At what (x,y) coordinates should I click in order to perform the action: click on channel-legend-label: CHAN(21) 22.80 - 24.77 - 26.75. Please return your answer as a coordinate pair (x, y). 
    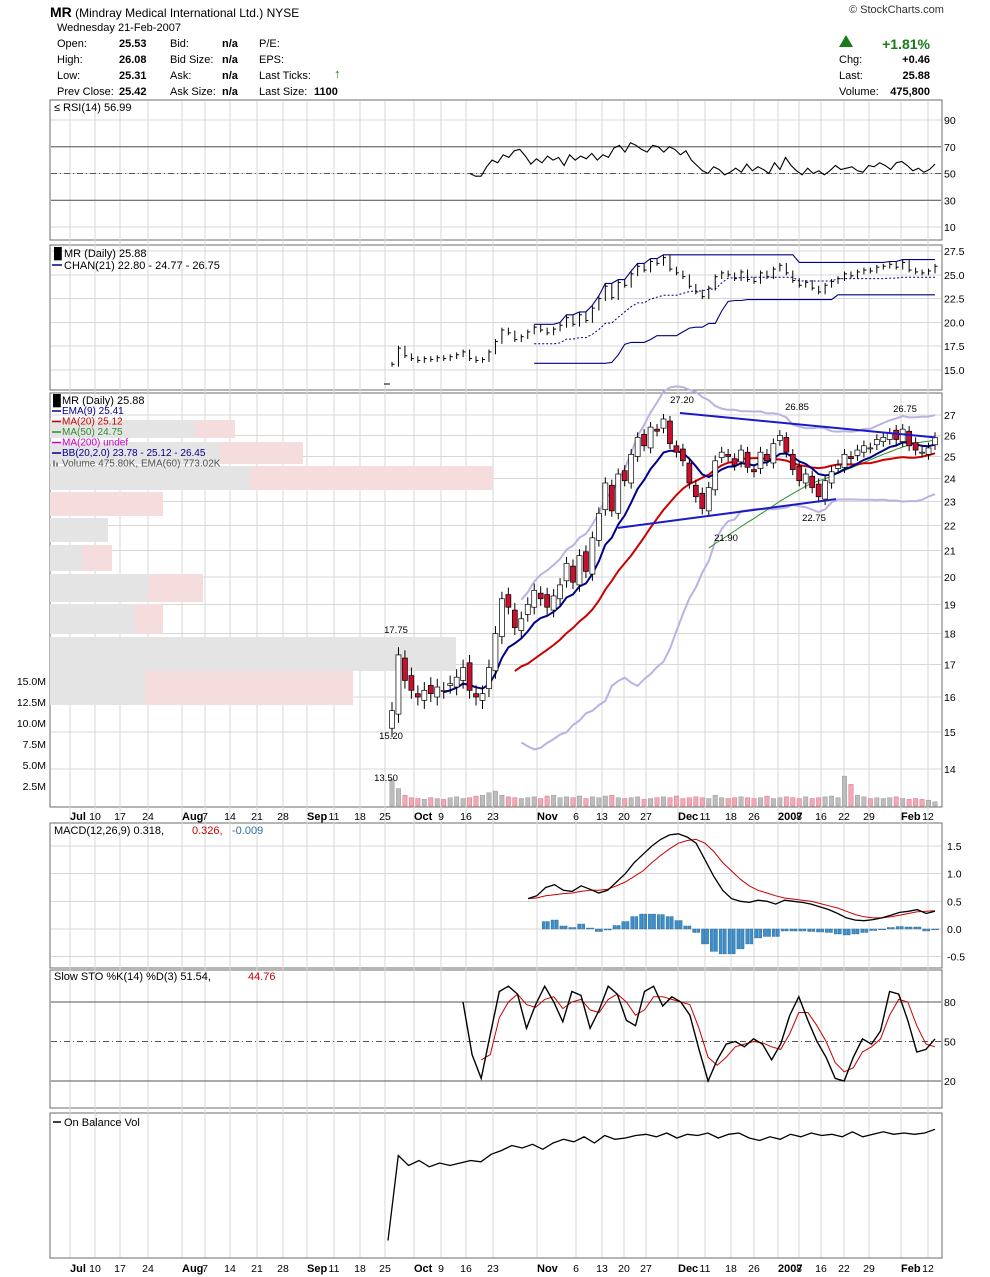
    Looking at the image, I should click on (142, 266).